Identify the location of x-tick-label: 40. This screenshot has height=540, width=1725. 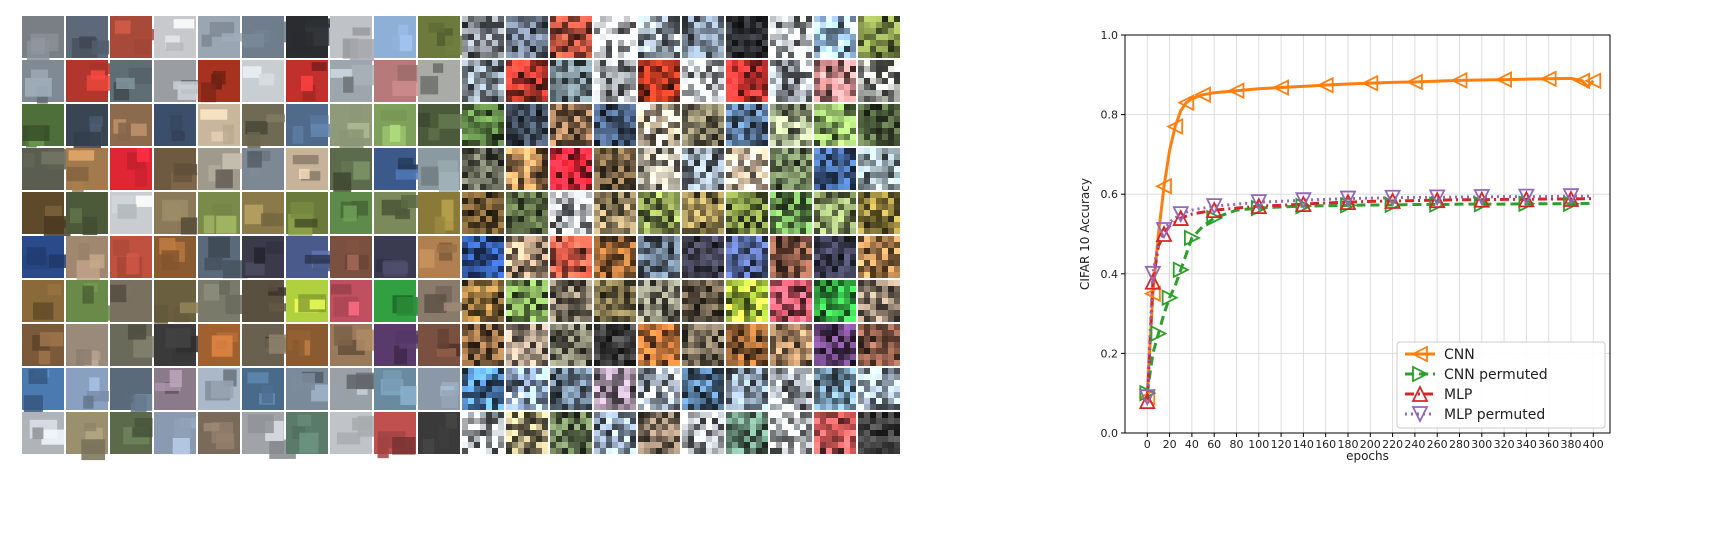
(1192, 444).